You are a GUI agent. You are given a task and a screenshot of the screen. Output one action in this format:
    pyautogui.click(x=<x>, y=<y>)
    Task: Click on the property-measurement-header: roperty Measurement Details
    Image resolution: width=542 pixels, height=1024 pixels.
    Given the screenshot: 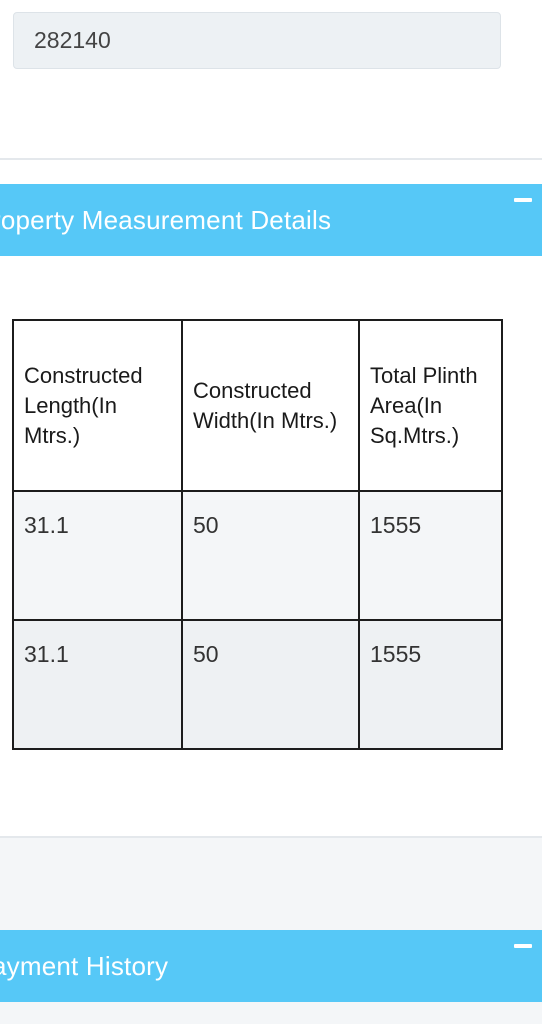 What is the action you would take?
    pyautogui.click(x=271, y=220)
    